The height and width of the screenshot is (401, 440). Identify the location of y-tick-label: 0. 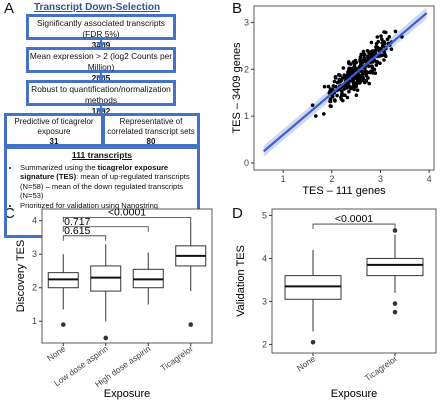
(246, 163).